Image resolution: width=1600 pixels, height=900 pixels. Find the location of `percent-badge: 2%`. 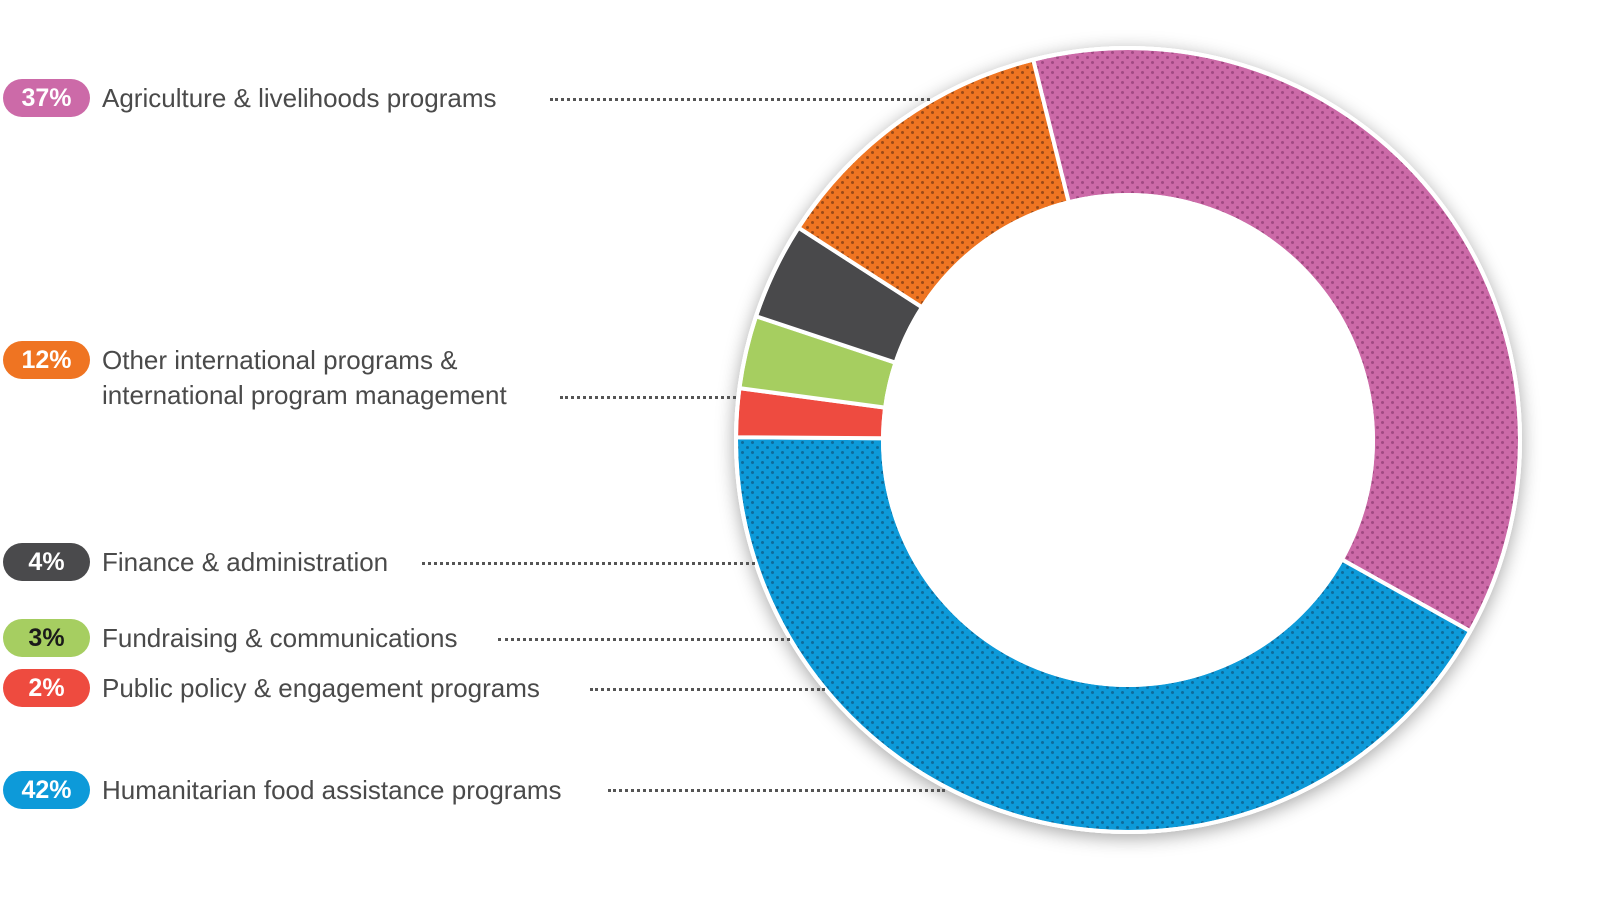

percent-badge: 2% is located at coordinates (46, 688).